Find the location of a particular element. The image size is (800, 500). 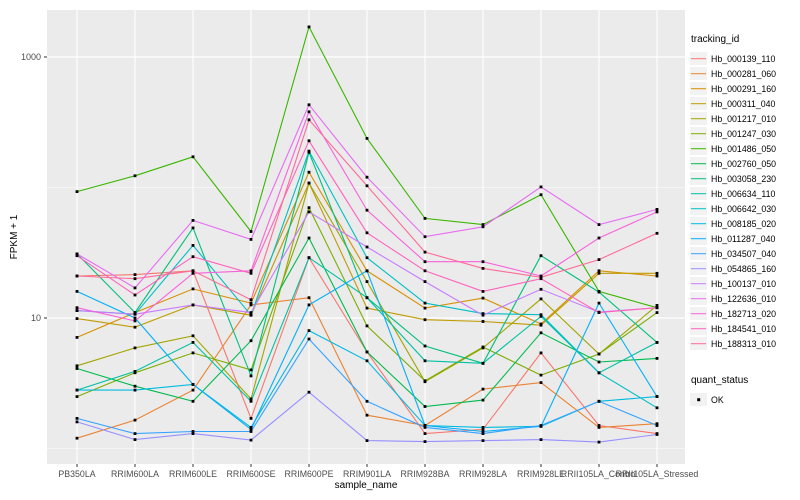

y-tick-label: 10 is located at coordinates (36, 318).